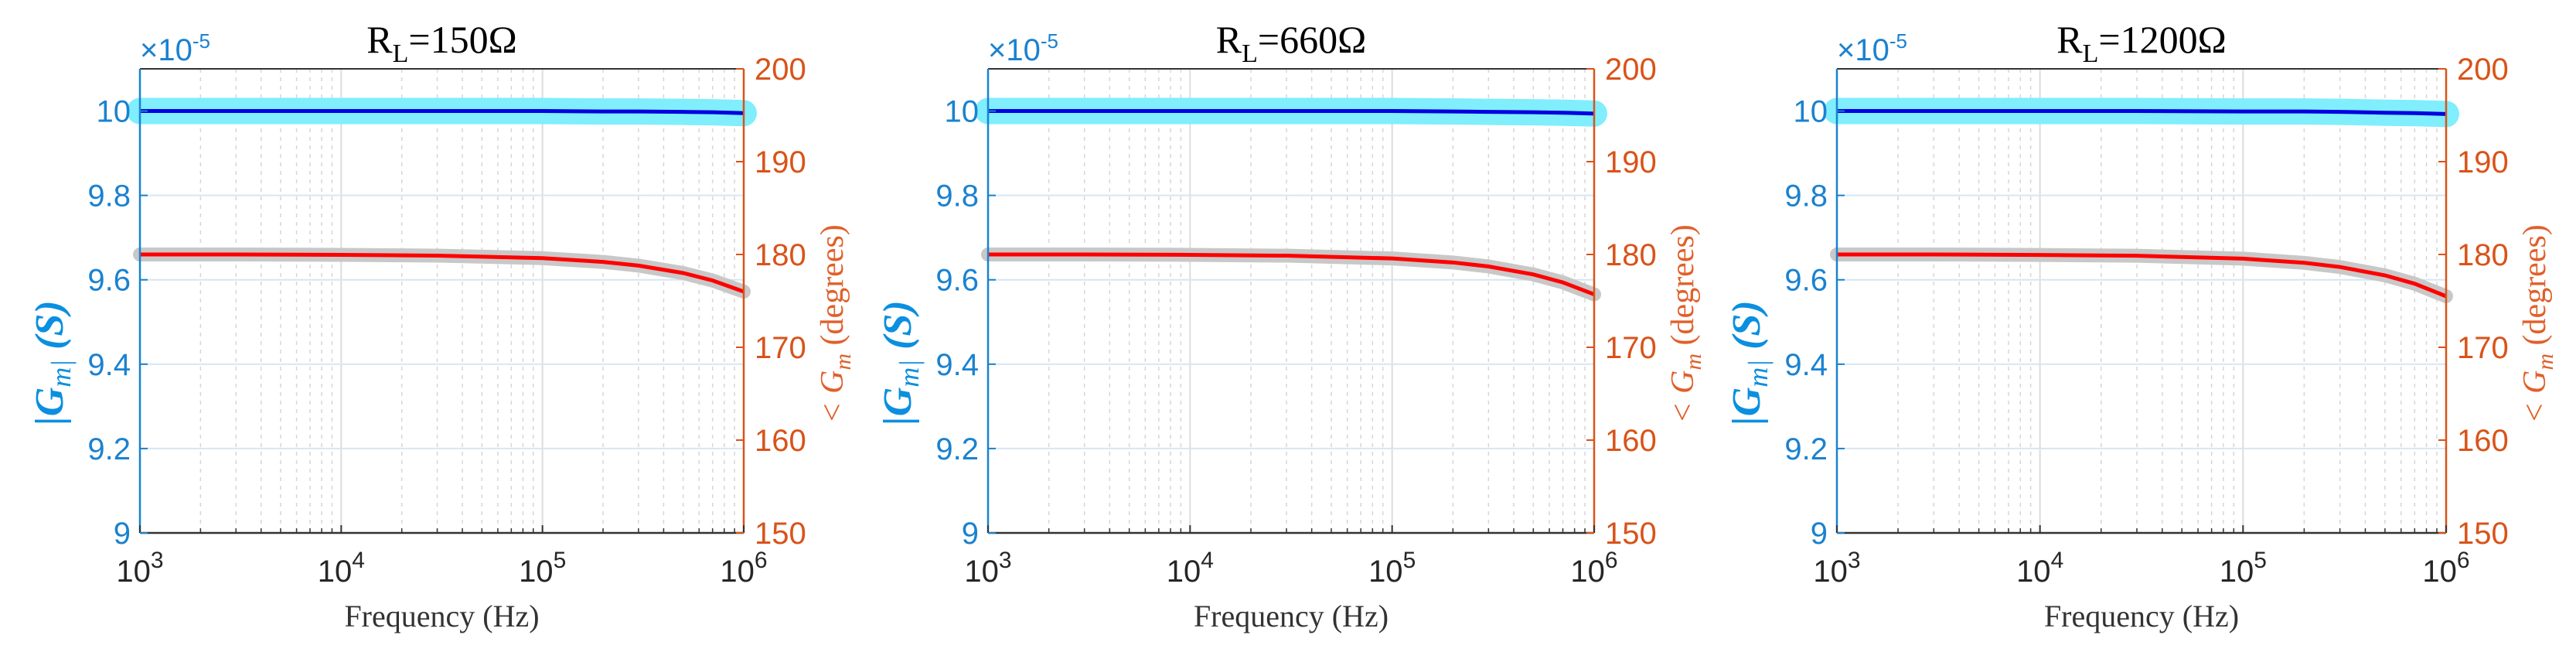  I want to click on chart-title: RL=150Ω, so click(441, 43).